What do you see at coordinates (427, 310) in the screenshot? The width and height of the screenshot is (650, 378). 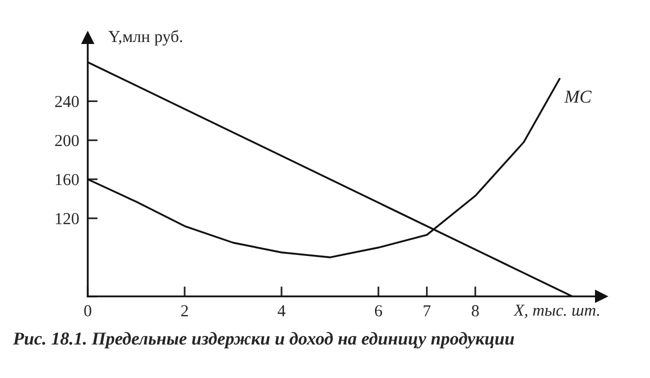 I see `x-tick-label: 7` at bounding box center [427, 310].